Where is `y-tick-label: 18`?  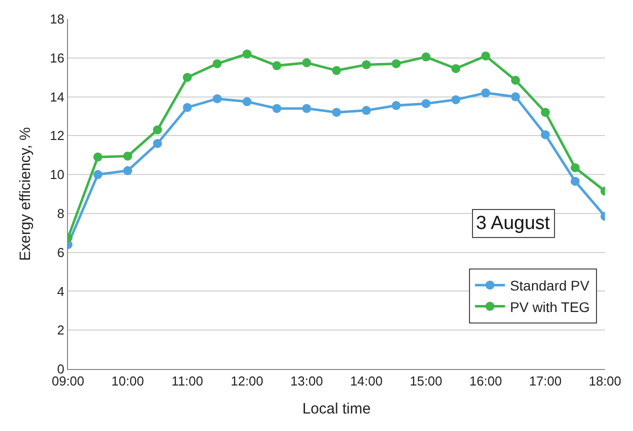 y-tick-label: 18 is located at coordinates (57, 19).